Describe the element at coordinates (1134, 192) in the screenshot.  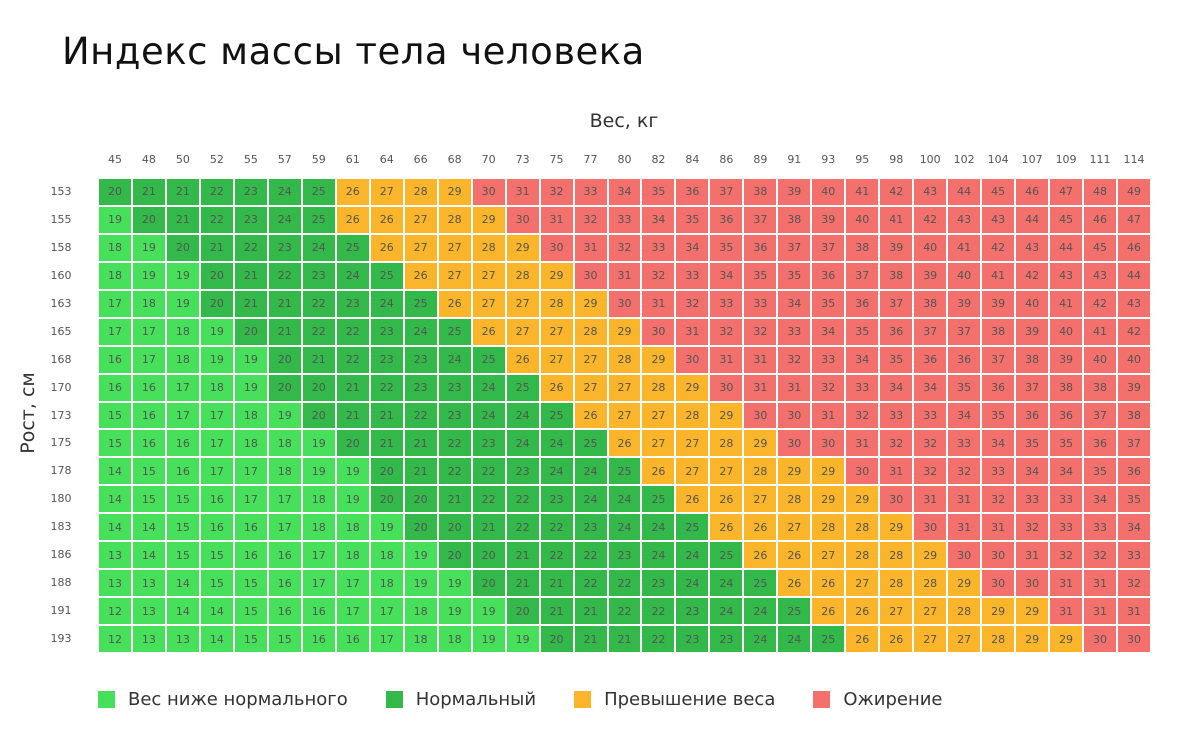
I see `heatmap-cell: 49` at that location.